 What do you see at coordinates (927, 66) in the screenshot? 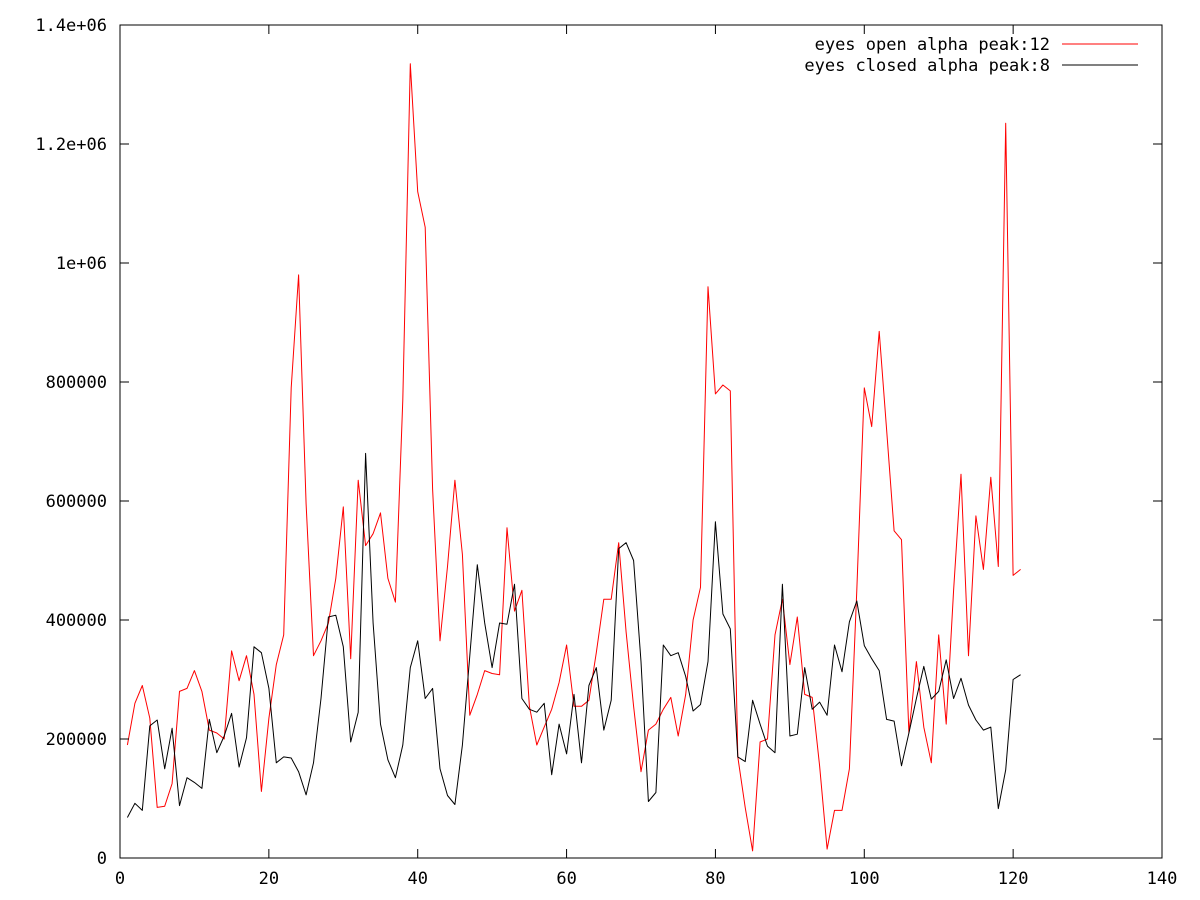
I see `legend-label: eyes closed alpha peak:8` at bounding box center [927, 66].